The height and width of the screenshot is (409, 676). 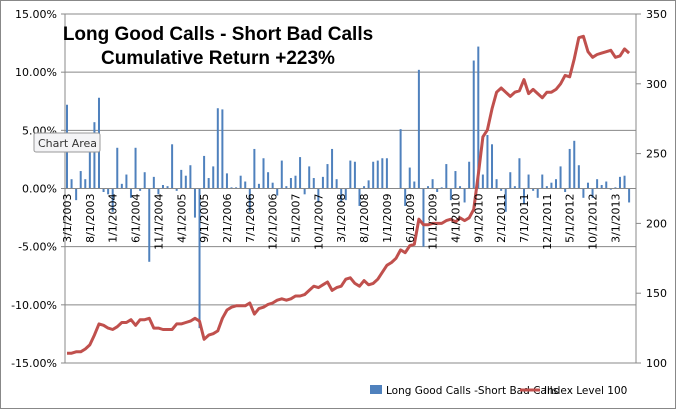 I want to click on x-axis-tick-label: 3/1/2008, so click(x=341, y=218).